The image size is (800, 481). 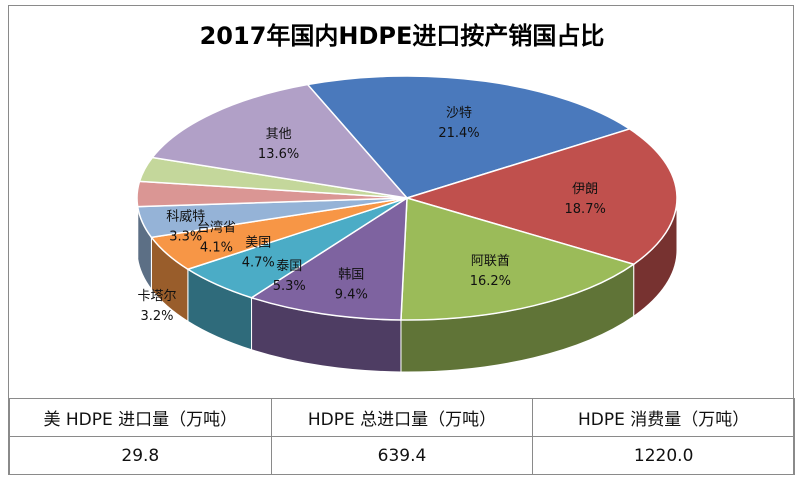 I want to click on slice-label-name: 台湾省, so click(x=216, y=227).